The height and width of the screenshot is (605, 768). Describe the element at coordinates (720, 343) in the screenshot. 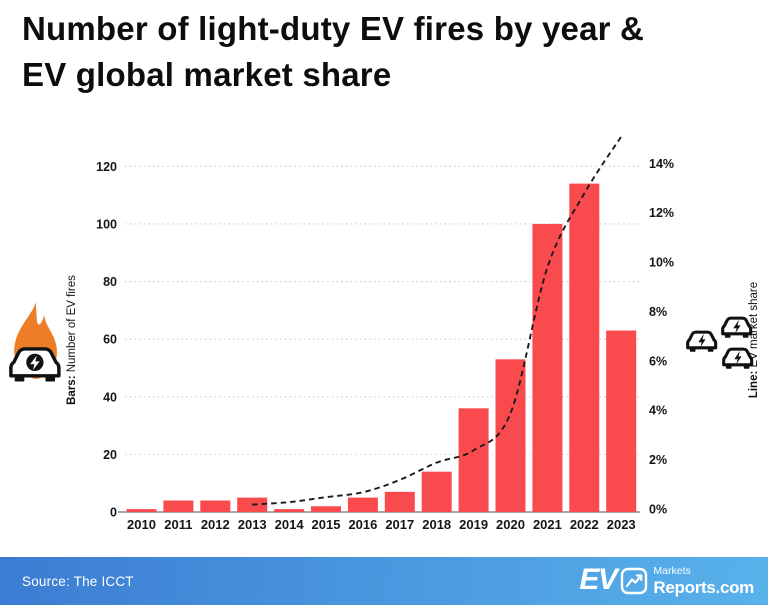

I see `three-electric-cars-icon` at that location.